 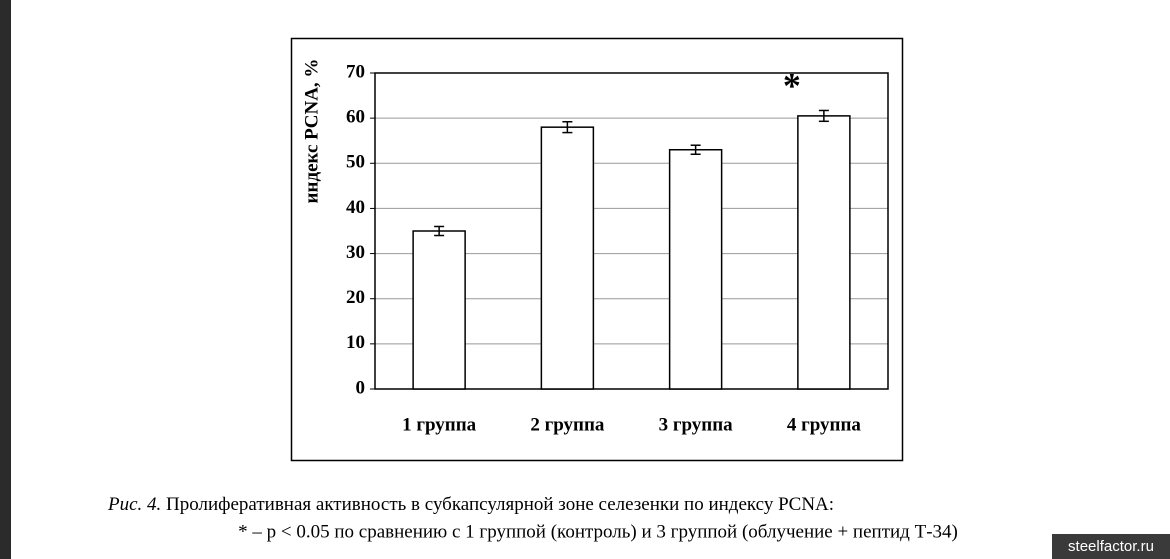 I want to click on y-tick-label: 20, so click(x=355, y=297).